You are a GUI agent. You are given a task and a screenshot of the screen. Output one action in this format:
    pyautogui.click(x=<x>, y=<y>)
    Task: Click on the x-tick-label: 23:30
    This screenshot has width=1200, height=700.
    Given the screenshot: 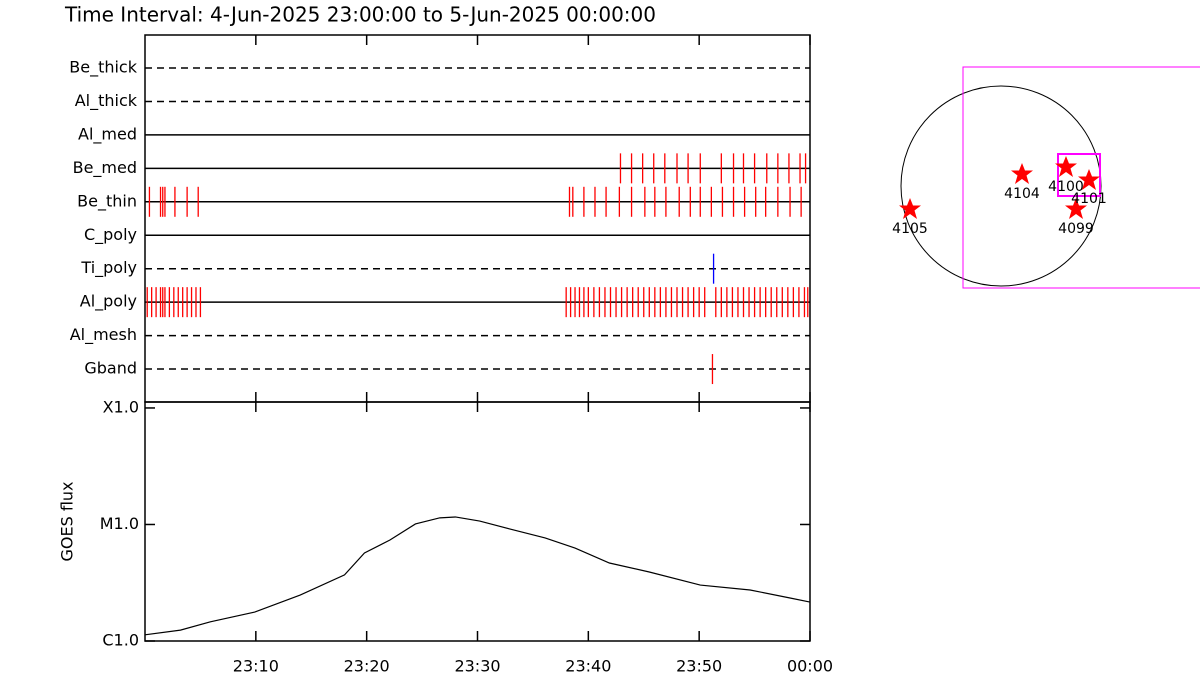 What is the action you would take?
    pyautogui.click(x=477, y=666)
    